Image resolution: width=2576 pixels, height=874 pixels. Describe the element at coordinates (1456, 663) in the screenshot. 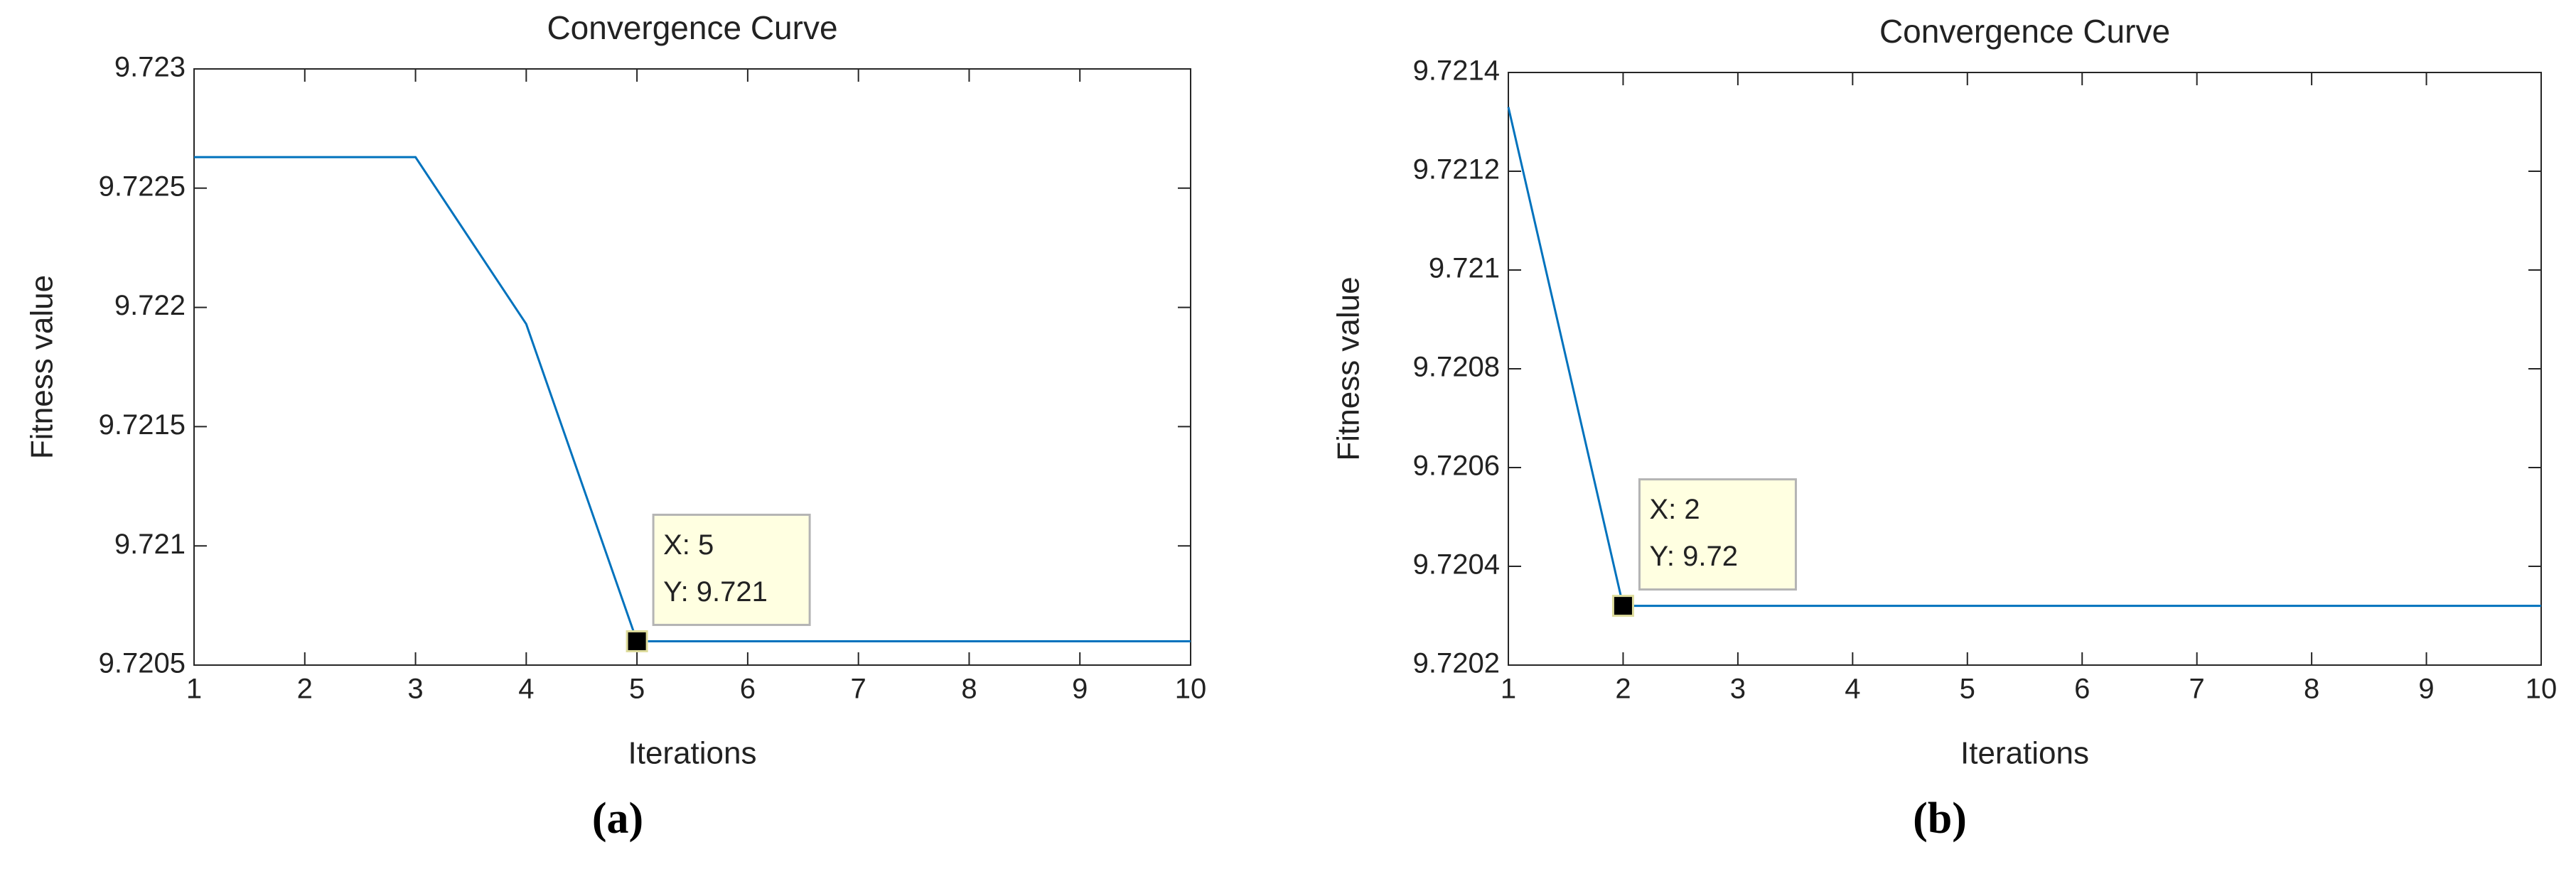

I see `y-tick-label: 9.7202` at that location.